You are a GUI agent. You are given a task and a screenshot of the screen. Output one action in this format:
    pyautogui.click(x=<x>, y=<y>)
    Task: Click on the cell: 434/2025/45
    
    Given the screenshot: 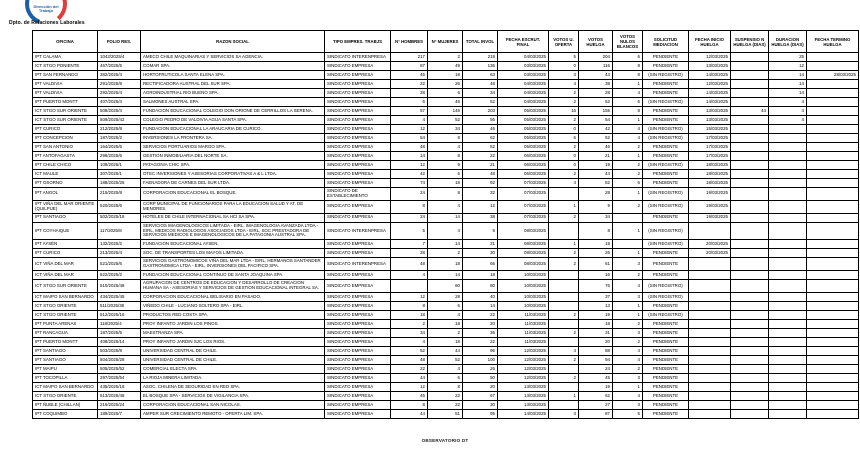 What is the action you would take?
    pyautogui.click(x=119, y=296)
    